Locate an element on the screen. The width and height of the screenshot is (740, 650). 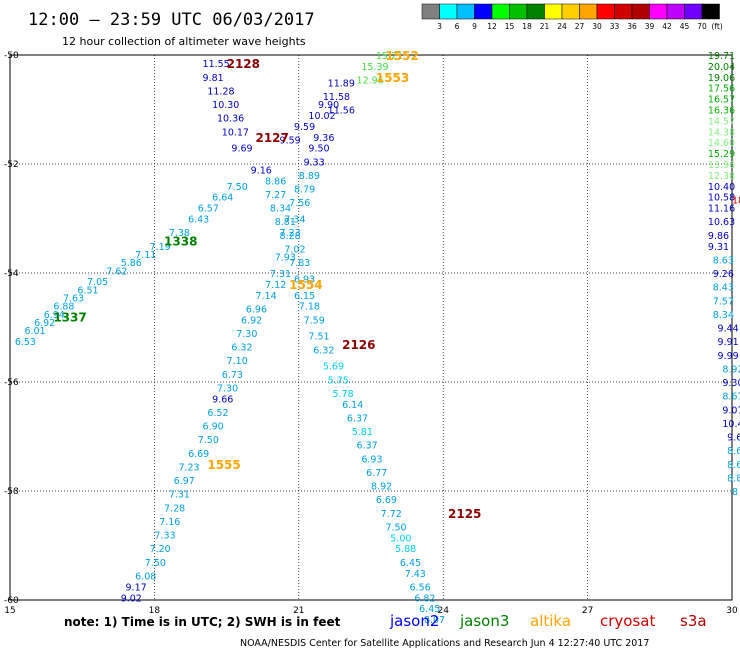
x-tick-label: 15 is located at coordinates (9, 611).